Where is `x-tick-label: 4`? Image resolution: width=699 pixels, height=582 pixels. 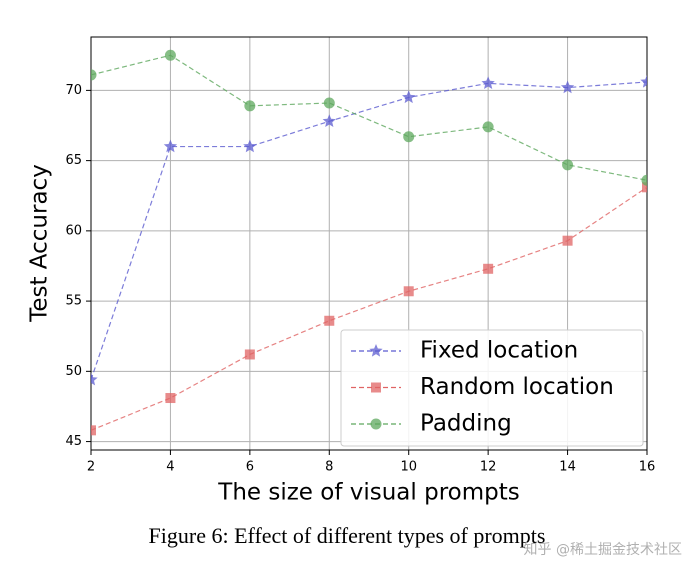
x-tick-label: 4 is located at coordinates (170, 467).